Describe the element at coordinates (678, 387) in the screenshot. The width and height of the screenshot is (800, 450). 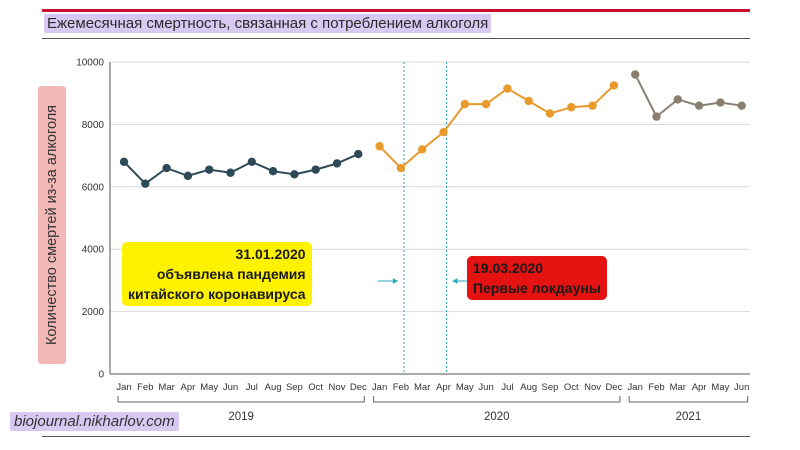
I see `x-tick-label-26: Mar` at that location.